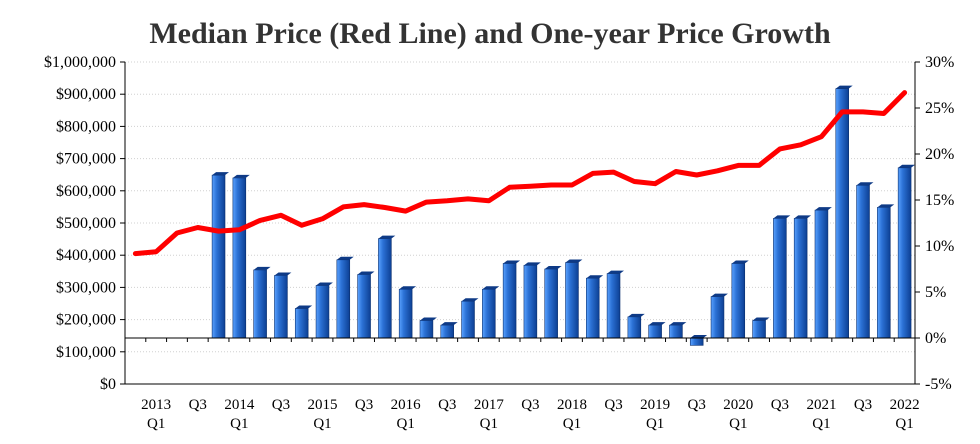 The image size is (980, 444). What do you see at coordinates (239, 405) in the screenshot?
I see `x-tick-label: 2014` at bounding box center [239, 405].